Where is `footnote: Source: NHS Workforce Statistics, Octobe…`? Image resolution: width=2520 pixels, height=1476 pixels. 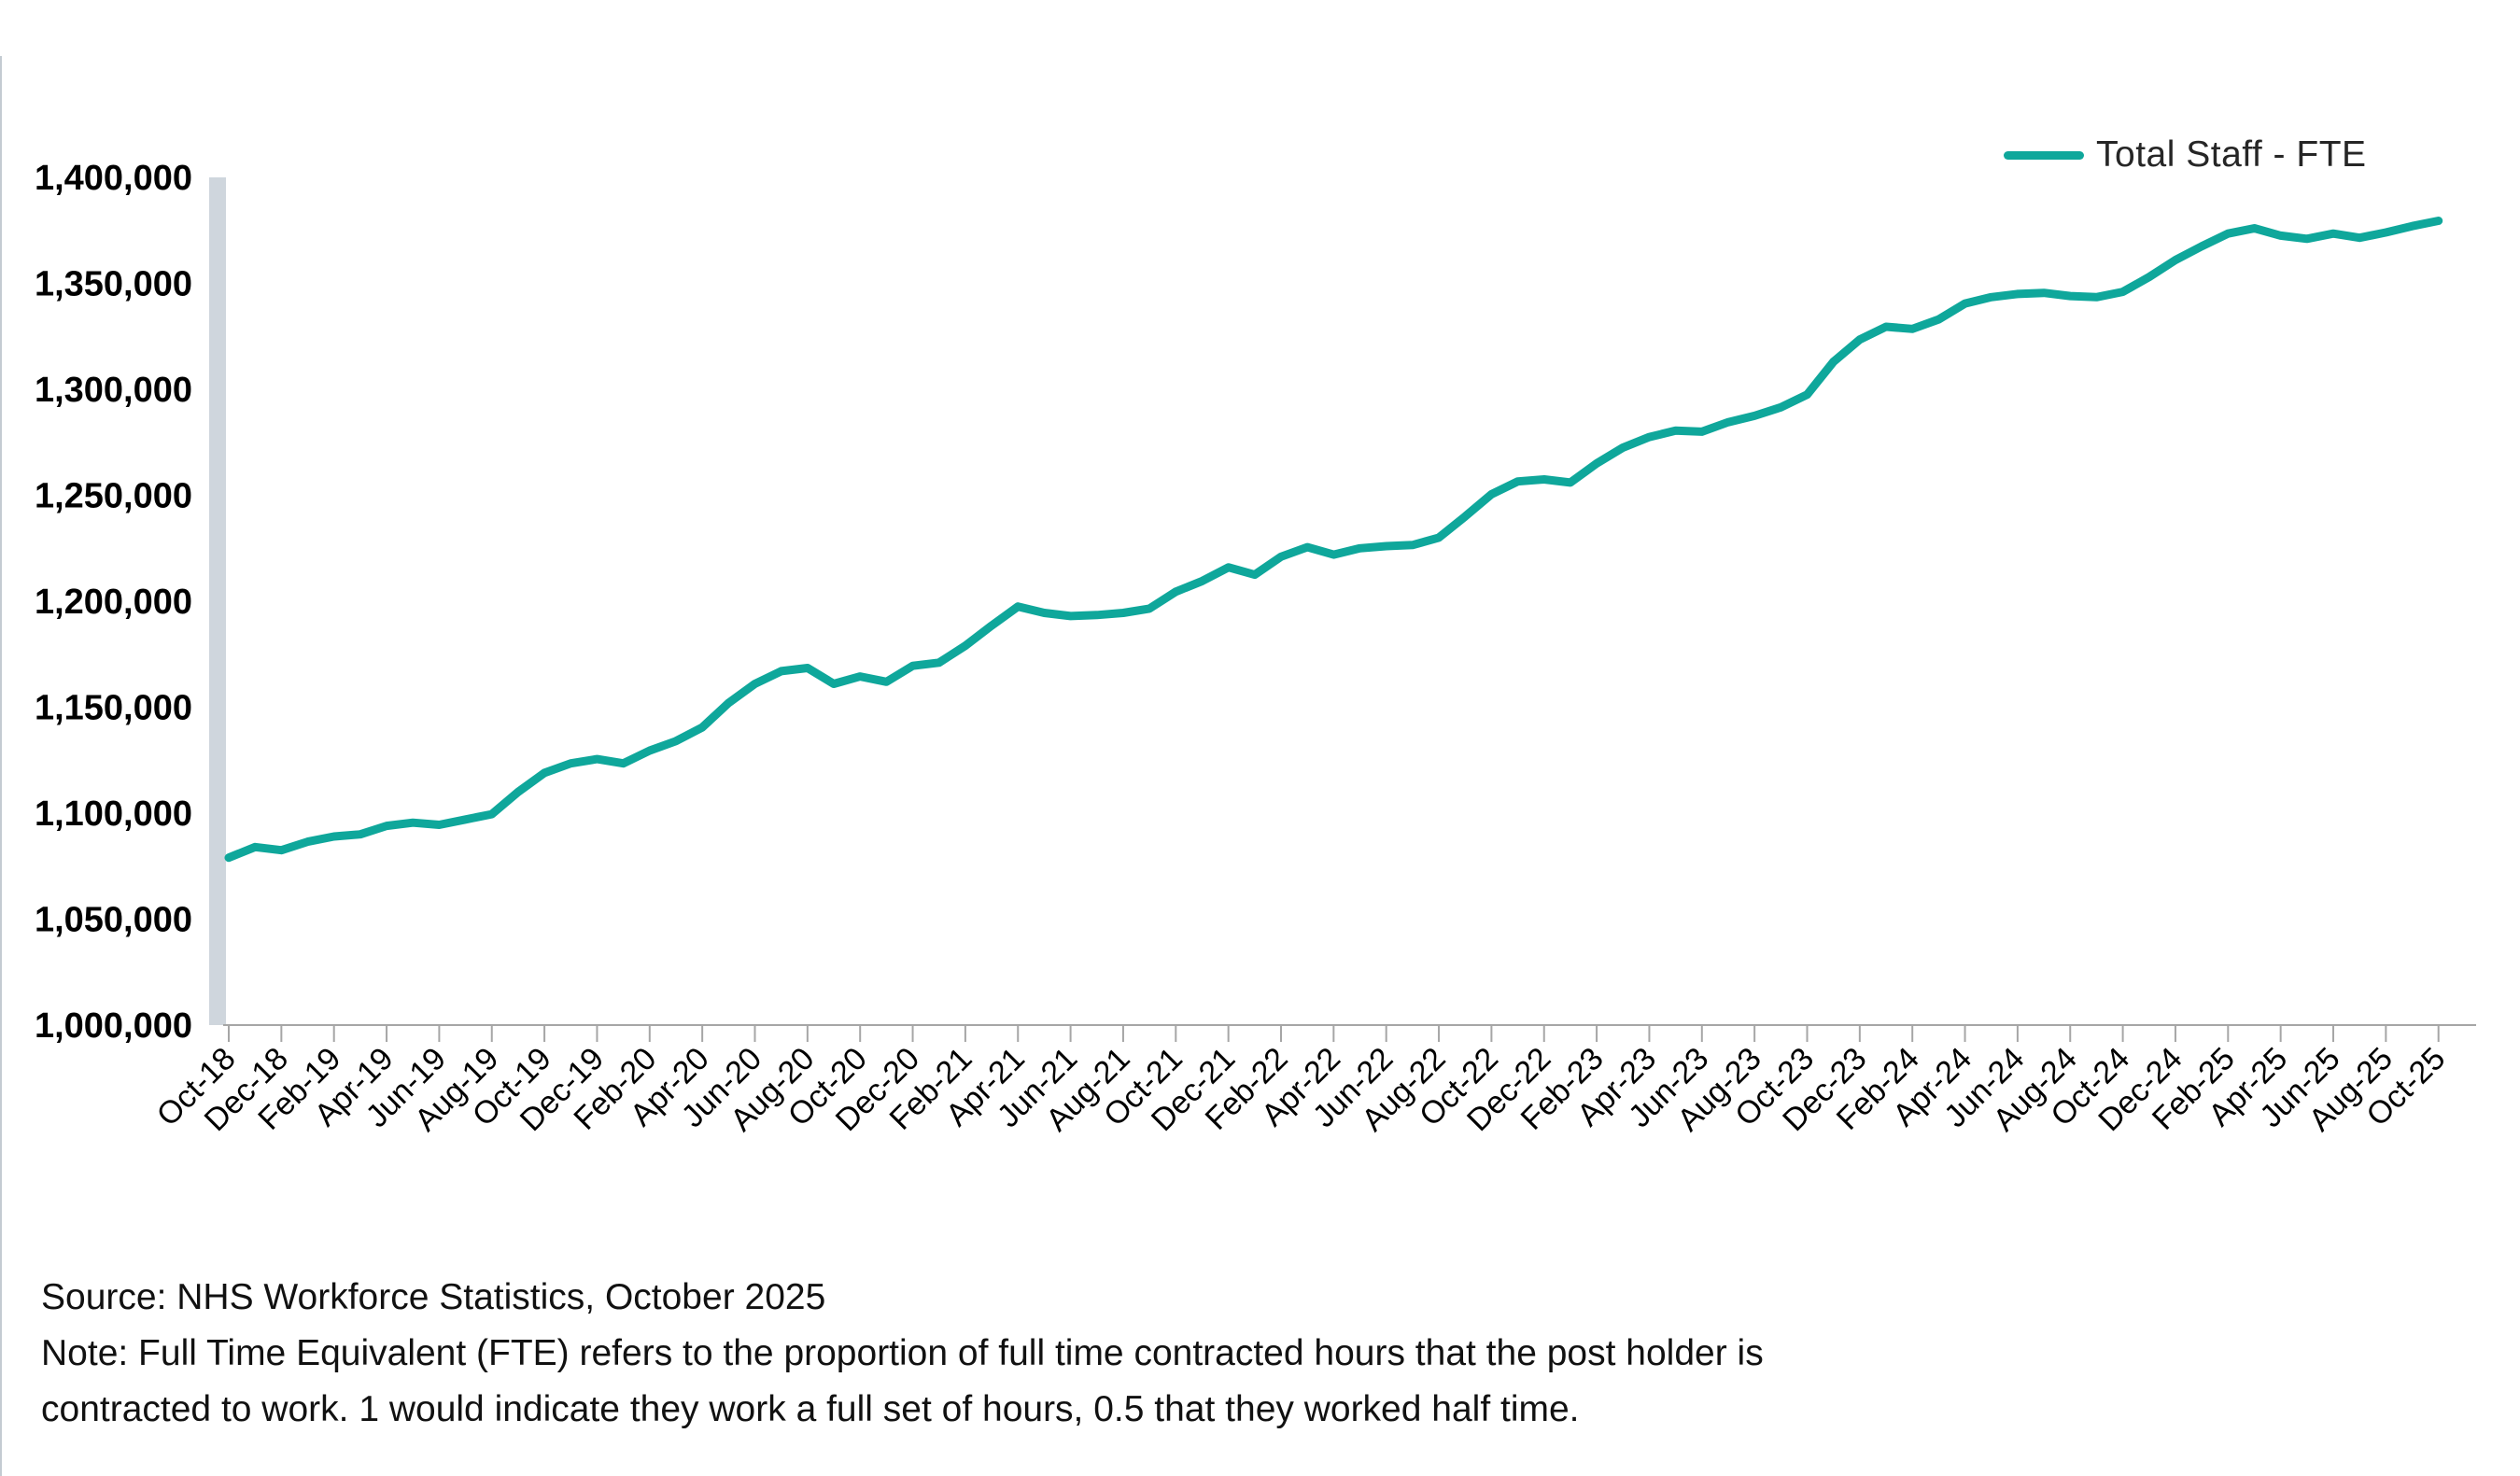 footnote: Source: NHS Workforce Statistics, Octobe… is located at coordinates (1236, 1354).